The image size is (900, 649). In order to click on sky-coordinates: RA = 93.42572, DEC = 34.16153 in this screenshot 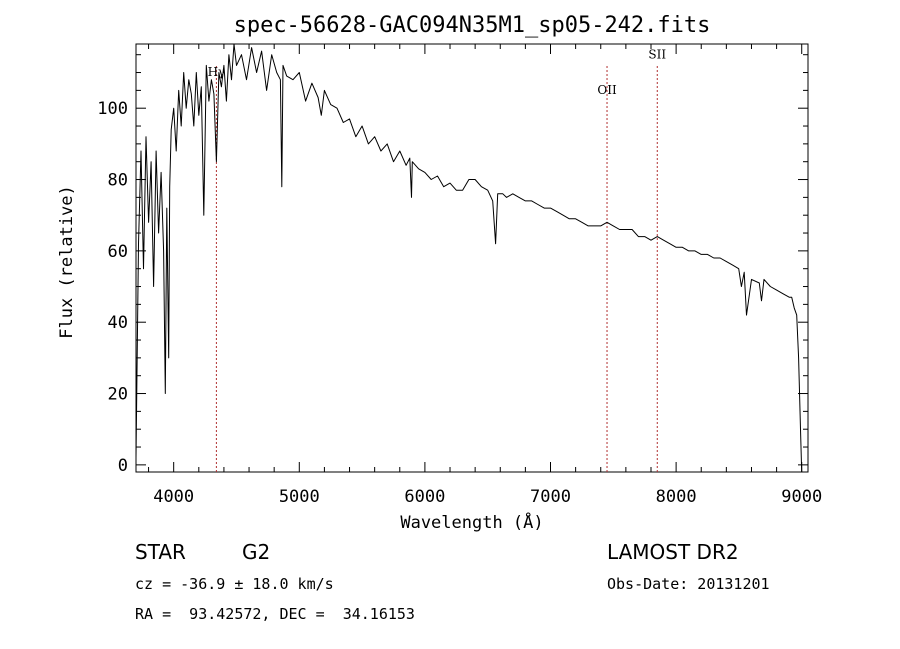, I will do `click(275, 614)`.